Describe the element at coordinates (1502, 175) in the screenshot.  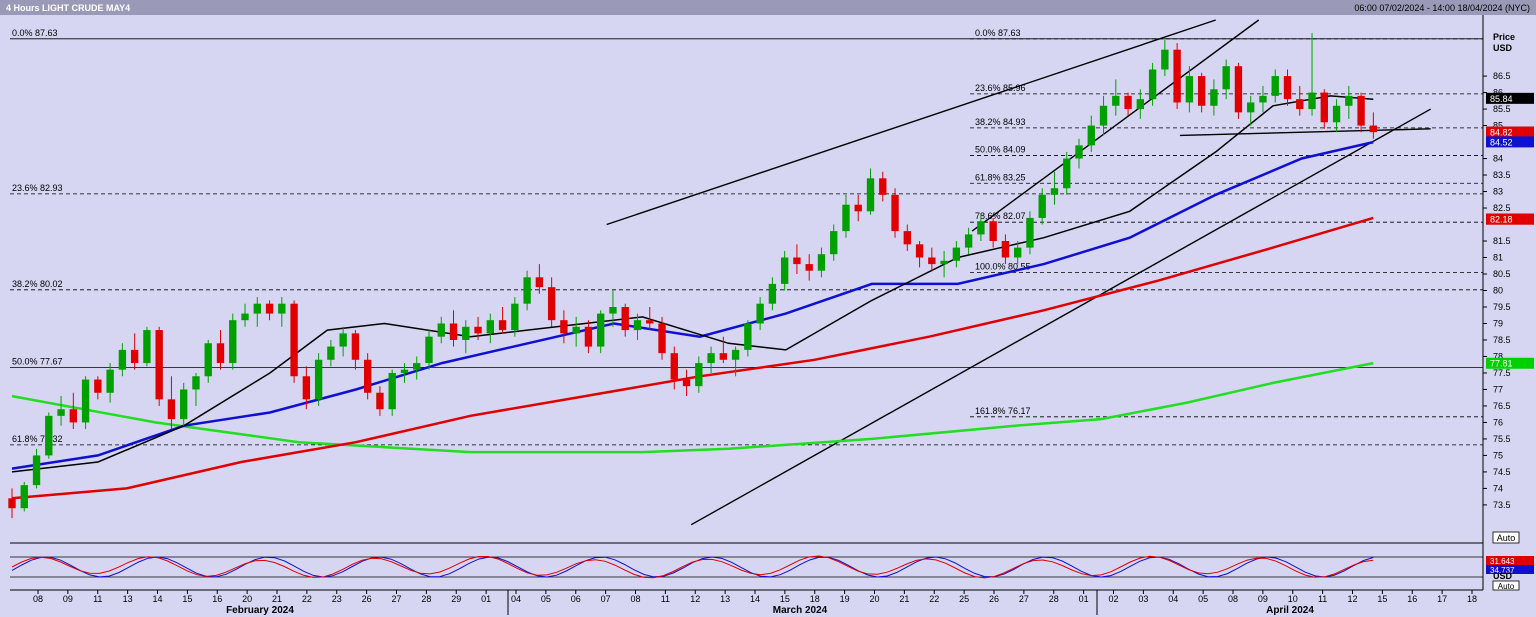
I see `price-tick-label: 83.5` at that location.